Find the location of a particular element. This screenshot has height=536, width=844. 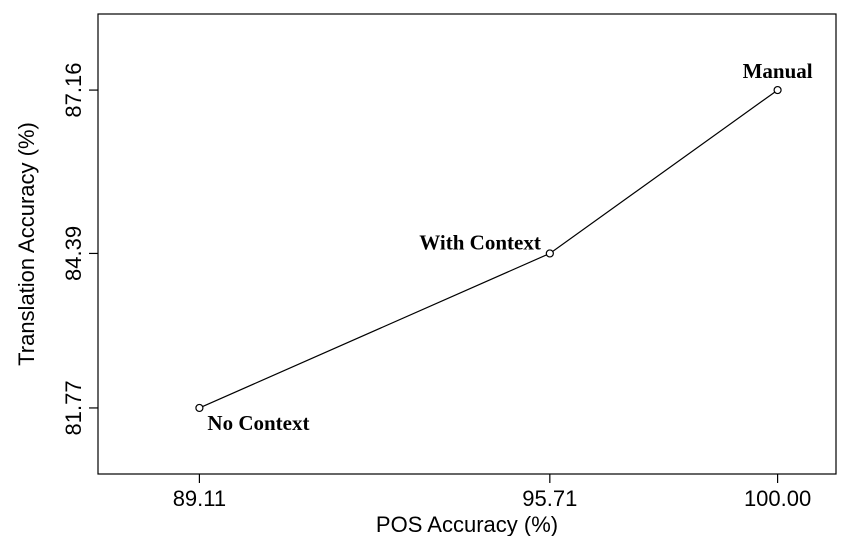

x-tick-label: 100.00 is located at coordinates (777, 498).